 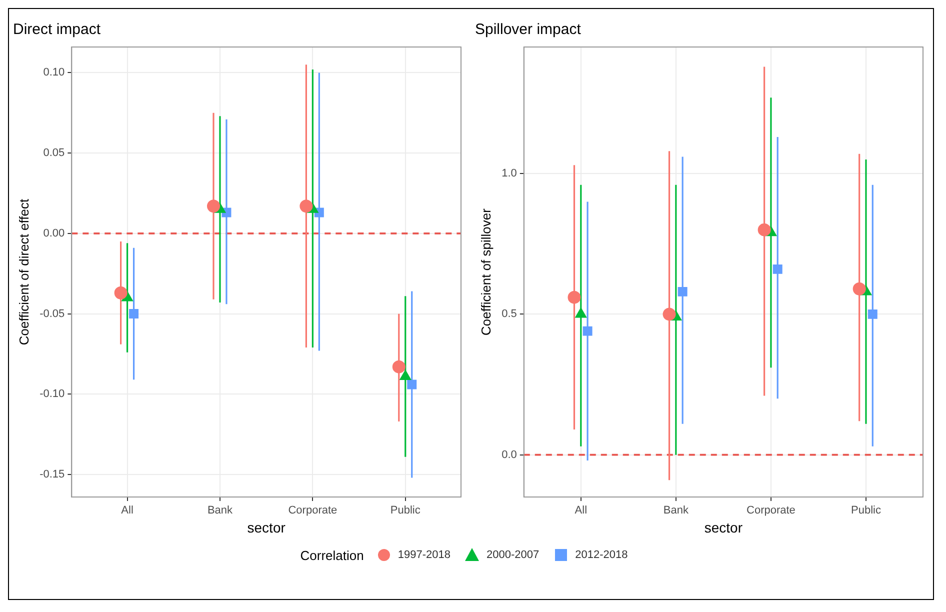 I want to click on legend-label: 2012-2018, so click(x=601, y=555).